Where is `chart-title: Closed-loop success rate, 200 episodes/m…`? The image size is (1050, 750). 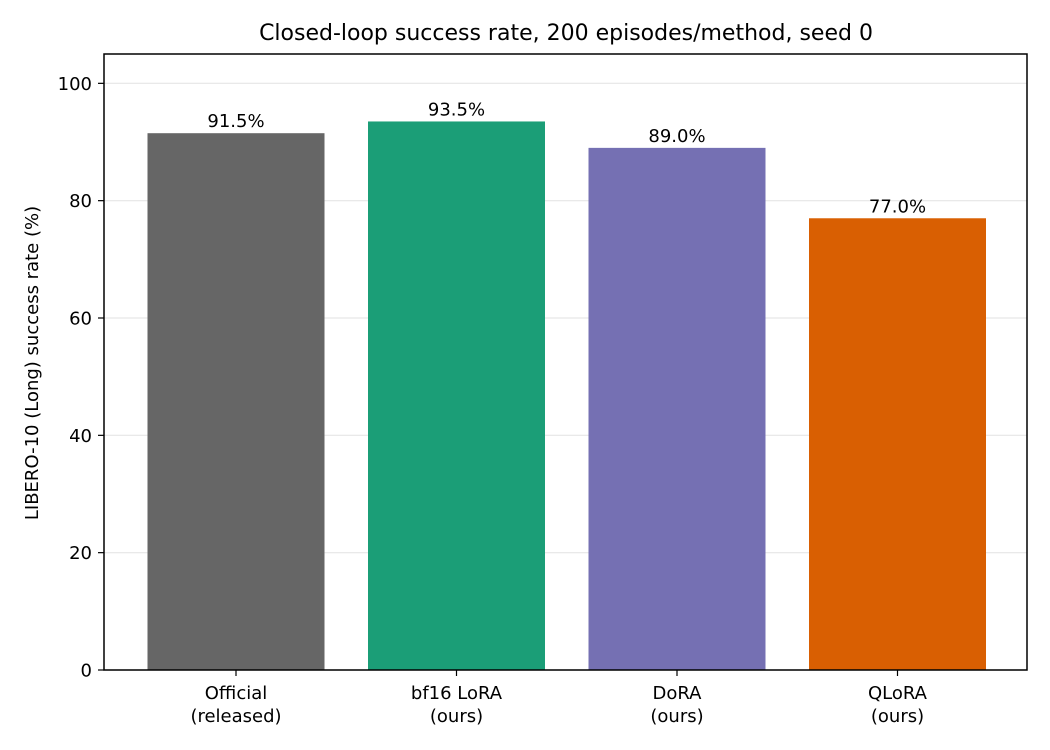
chart-title: Closed-loop success rate, 200 episodes/m… is located at coordinates (566, 33).